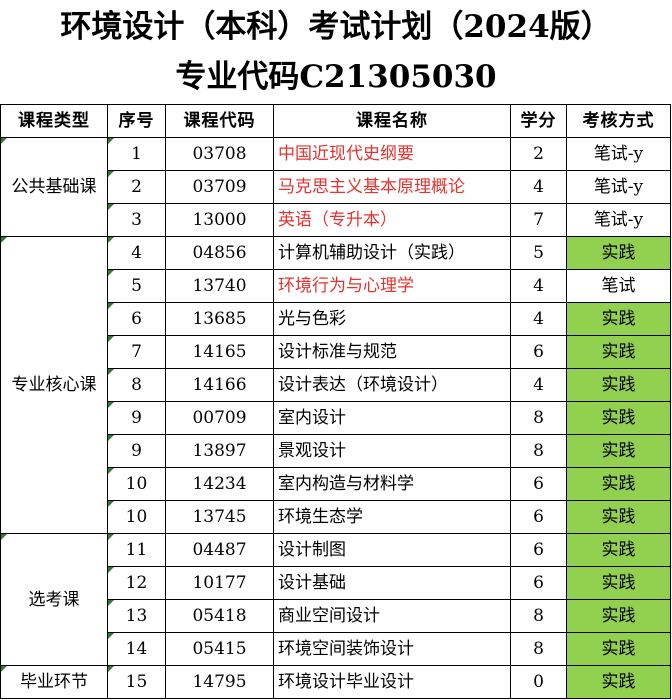  I want to click on row-code: 03709, so click(219, 187).